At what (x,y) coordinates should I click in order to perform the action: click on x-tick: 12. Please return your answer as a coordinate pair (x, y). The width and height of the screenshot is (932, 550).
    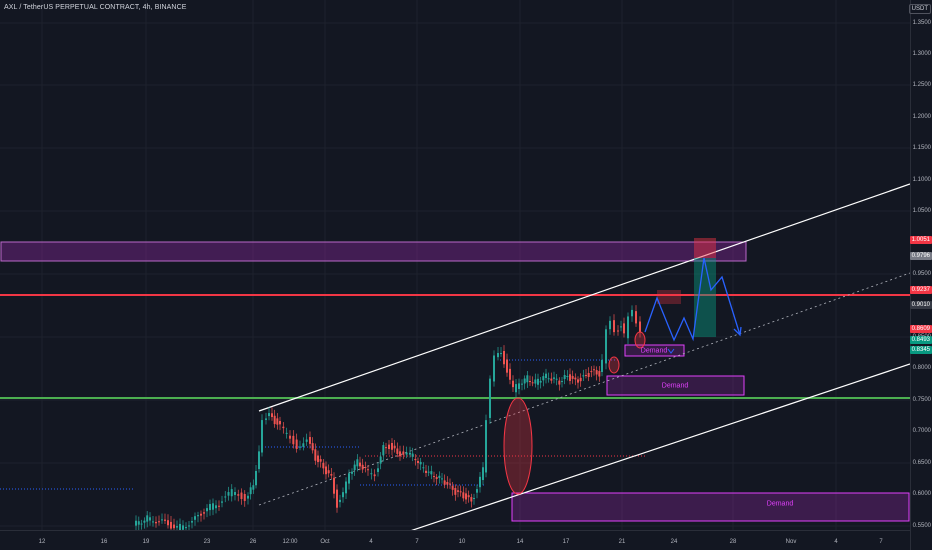
    Looking at the image, I should click on (42, 542).